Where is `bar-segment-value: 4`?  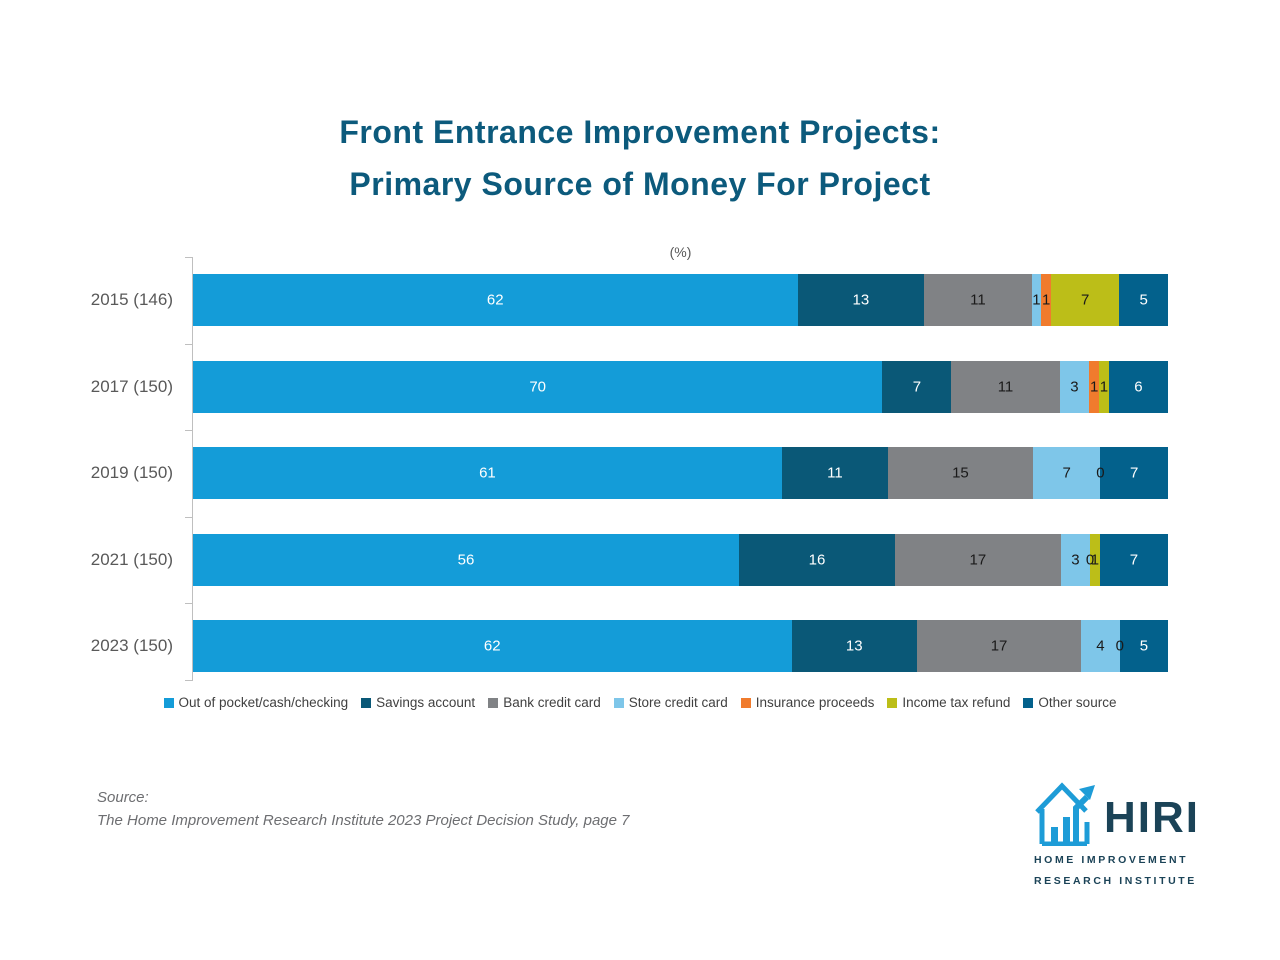 bar-segment-value: 4 is located at coordinates (1100, 646).